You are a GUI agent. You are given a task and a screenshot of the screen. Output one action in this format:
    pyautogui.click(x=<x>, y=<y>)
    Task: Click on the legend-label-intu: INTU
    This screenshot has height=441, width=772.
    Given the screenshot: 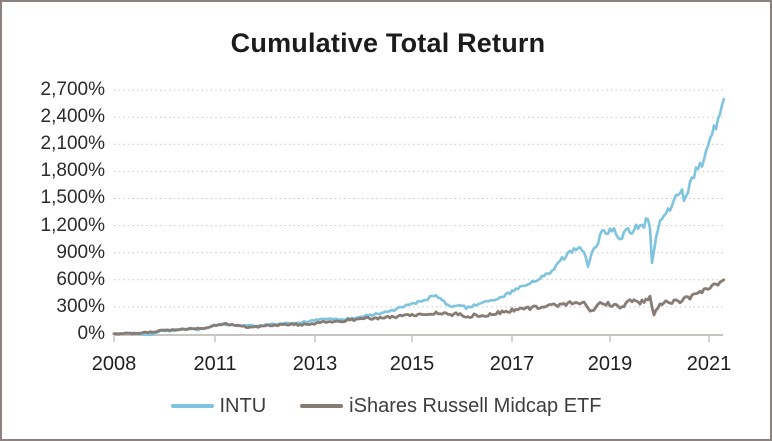 What is the action you would take?
    pyautogui.click(x=243, y=406)
    